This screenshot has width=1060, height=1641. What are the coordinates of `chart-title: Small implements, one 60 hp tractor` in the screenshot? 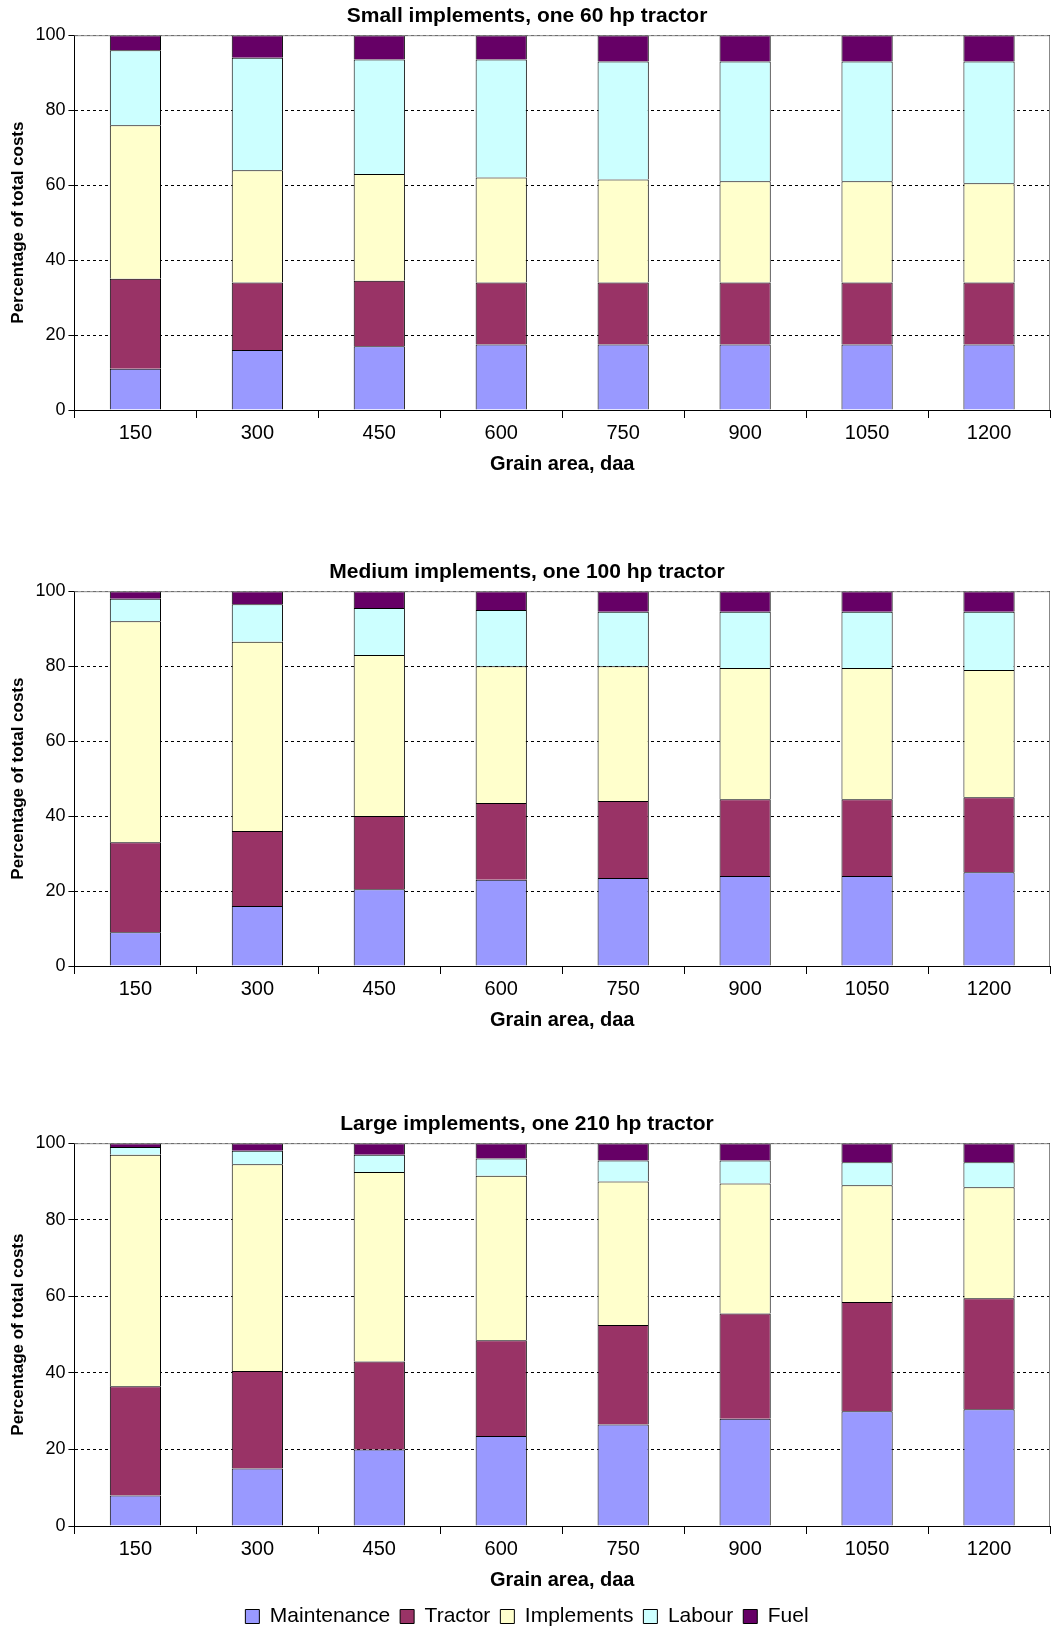 It's located at (527, 15).